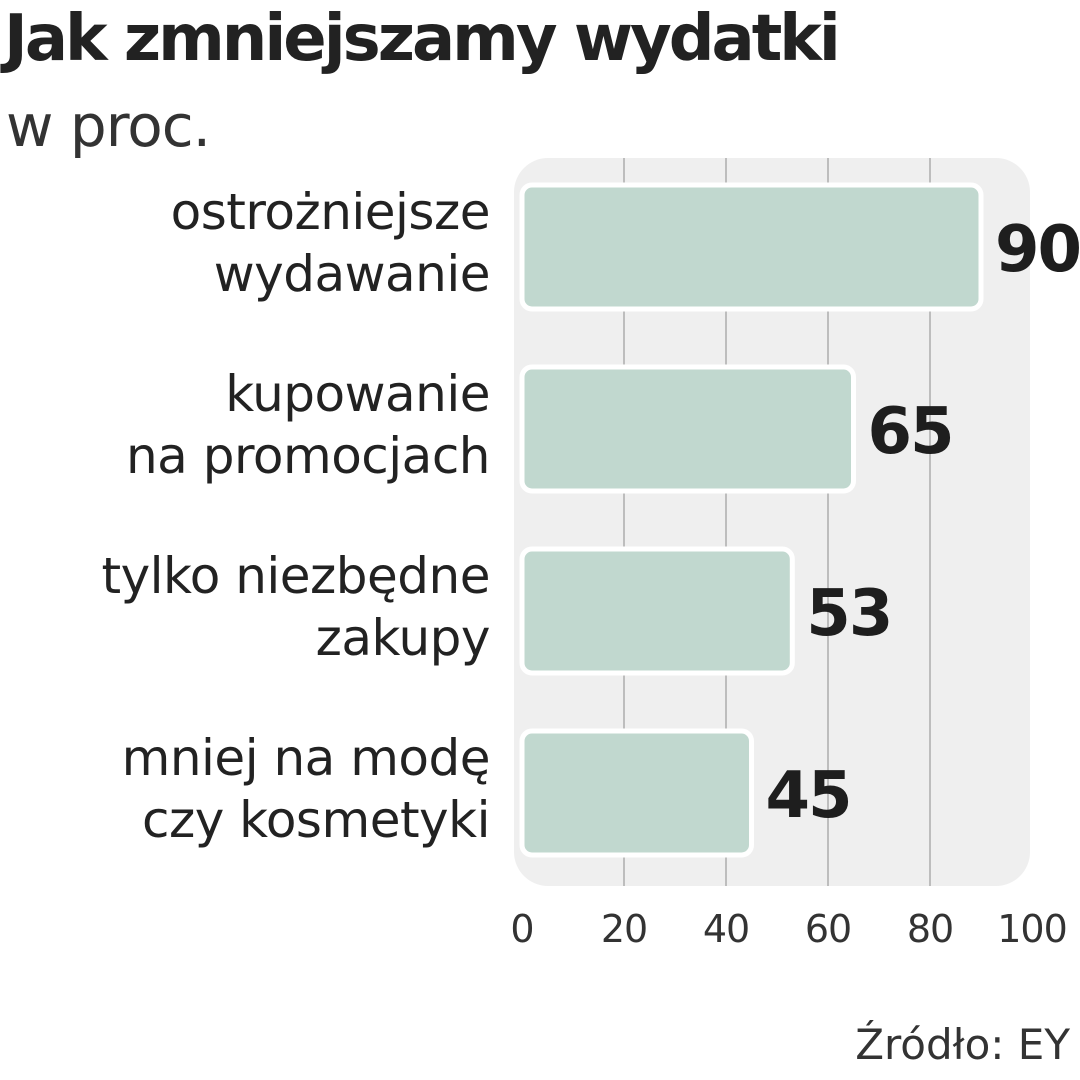 Image resolution: width=1080 pixels, height=1080 pixels. What do you see at coordinates (910, 432) in the screenshot?
I see `data-label: 65` at bounding box center [910, 432].